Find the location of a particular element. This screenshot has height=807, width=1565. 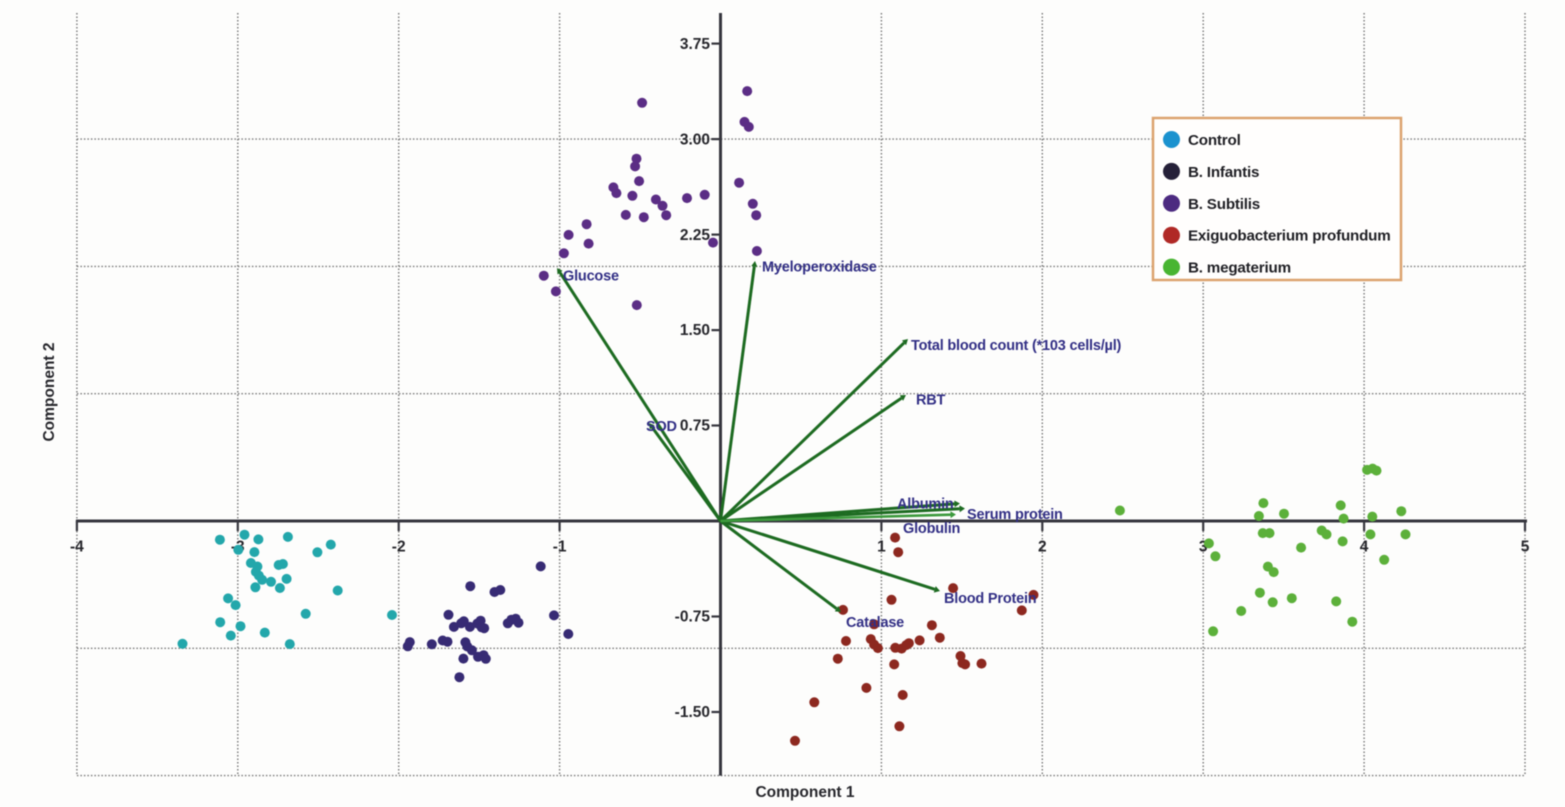

svg-text: Serum protein is located at coordinates (1015, 515).